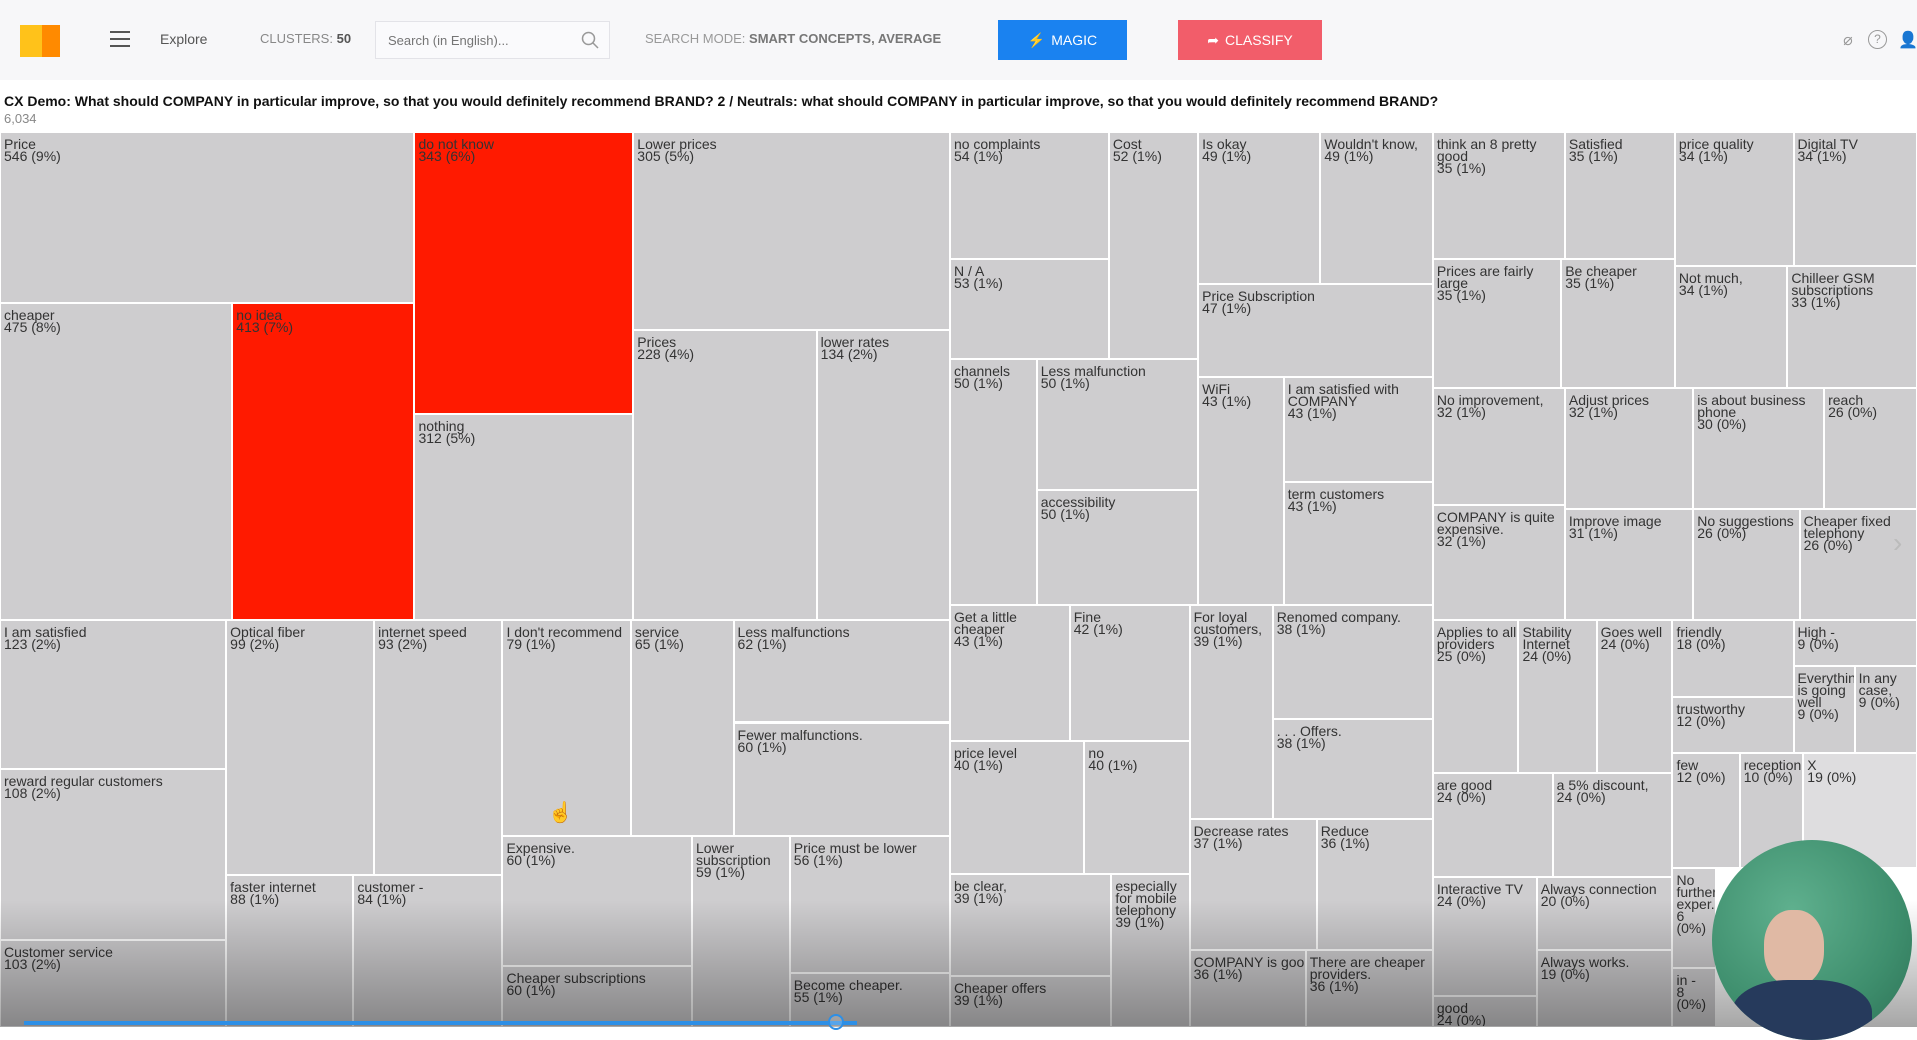 This screenshot has height=1040, width=1917. I want to click on cluster-tile: especially for mobile telephony 39 (1%), so click(1150, 950).